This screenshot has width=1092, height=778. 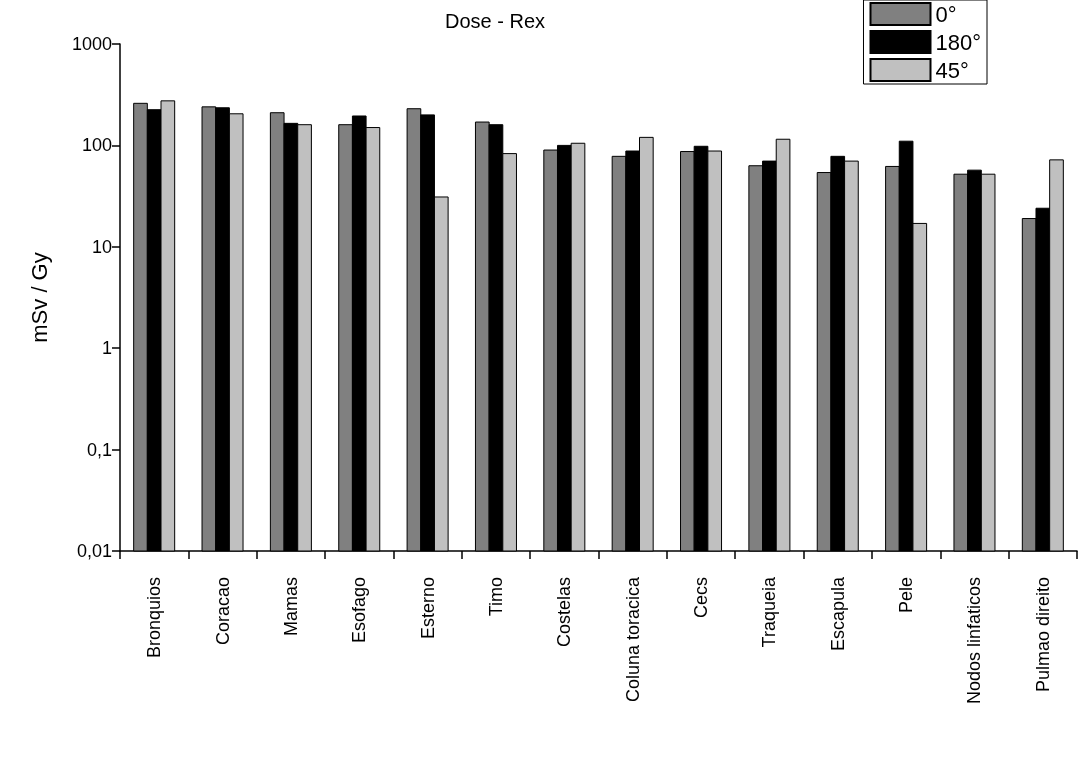 What do you see at coordinates (154, 618) in the screenshot?
I see `x-tick-label: Bronquios` at bounding box center [154, 618].